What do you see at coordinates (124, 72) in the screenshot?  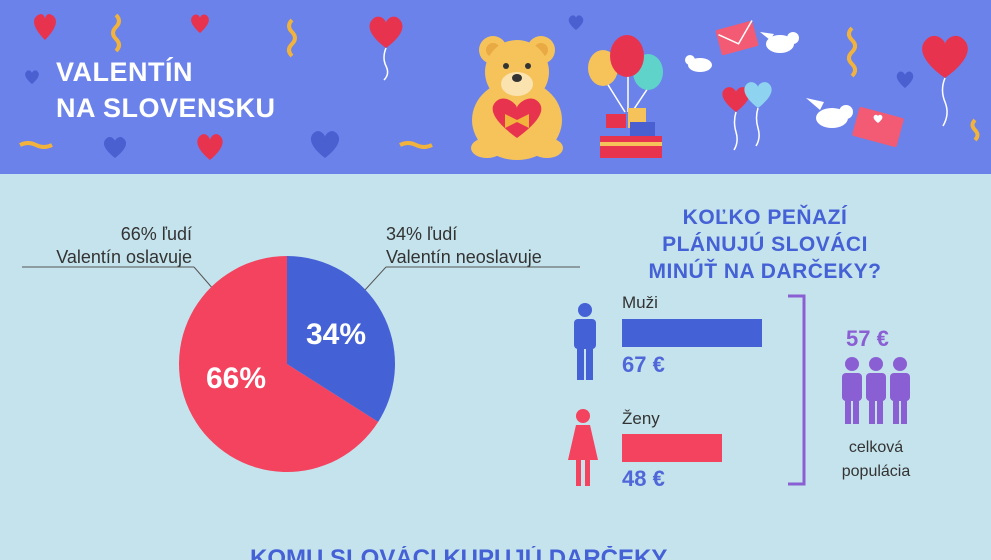 I see `title-line-1: VALENTÍN` at bounding box center [124, 72].